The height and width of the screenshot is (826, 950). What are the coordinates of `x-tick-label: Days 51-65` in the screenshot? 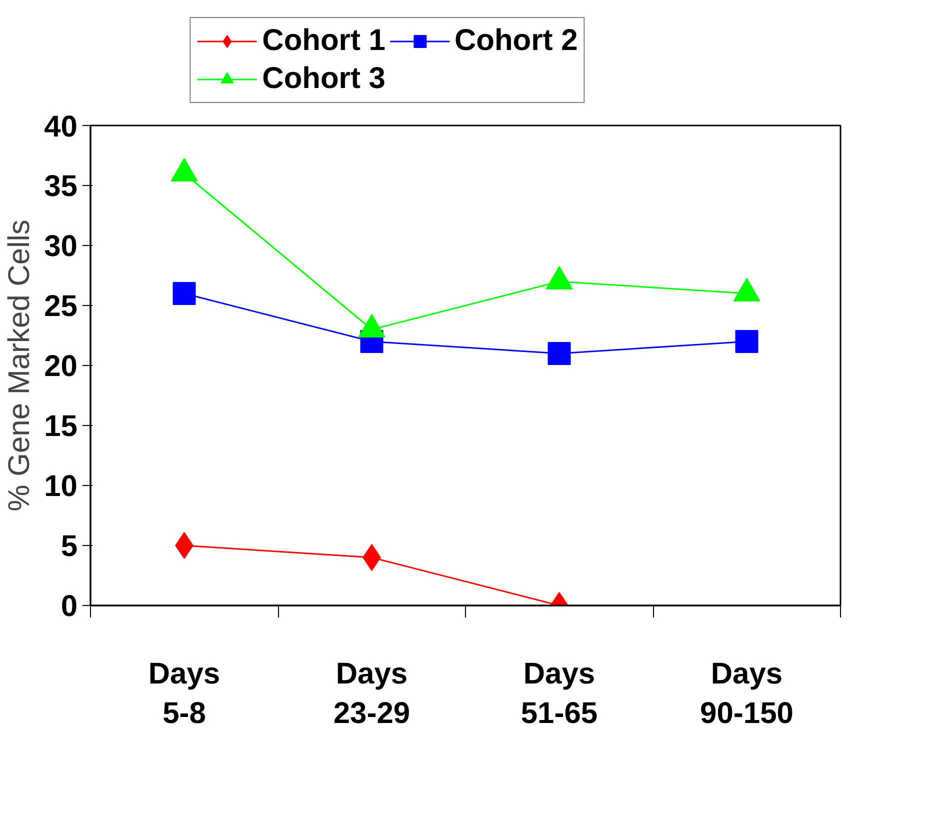 It's located at (559, 694).